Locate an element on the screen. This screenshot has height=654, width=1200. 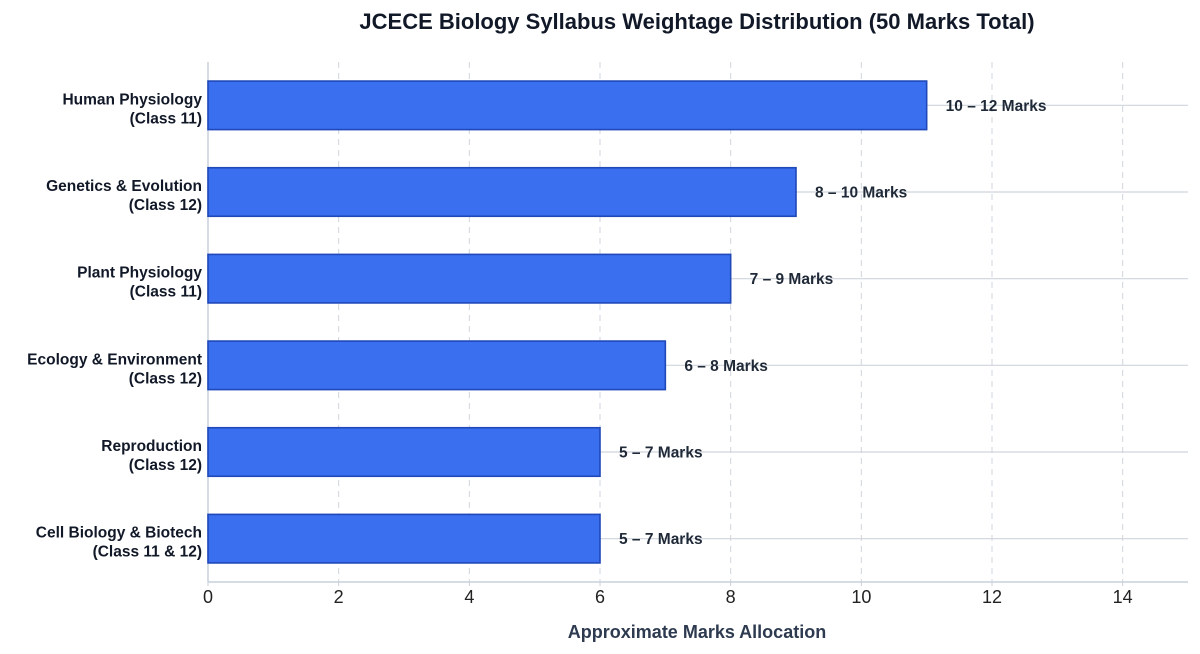
x-axis-label: Approximate Marks Allocation is located at coordinates (697, 632).